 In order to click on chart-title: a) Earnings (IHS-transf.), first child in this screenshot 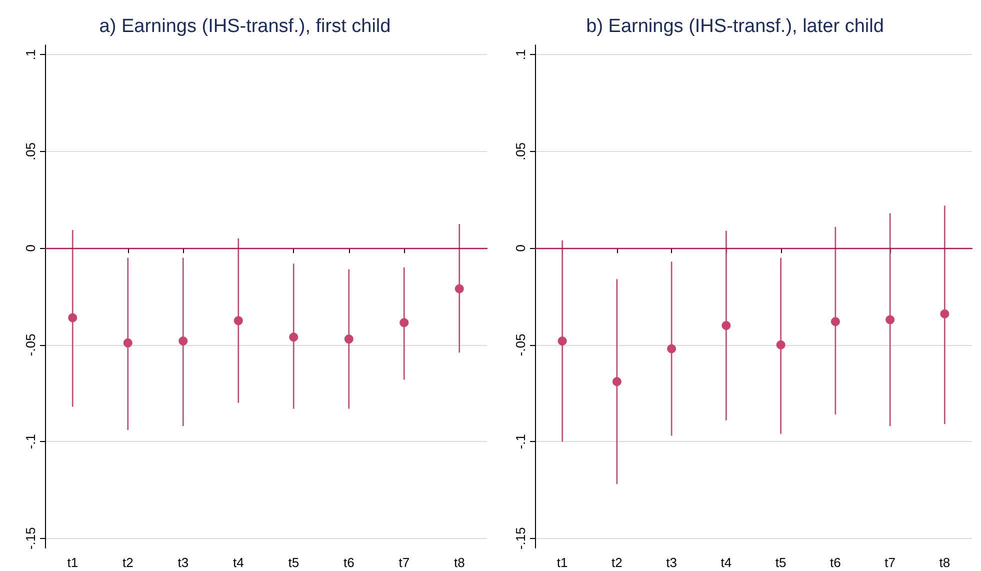, I will do `click(245, 26)`.